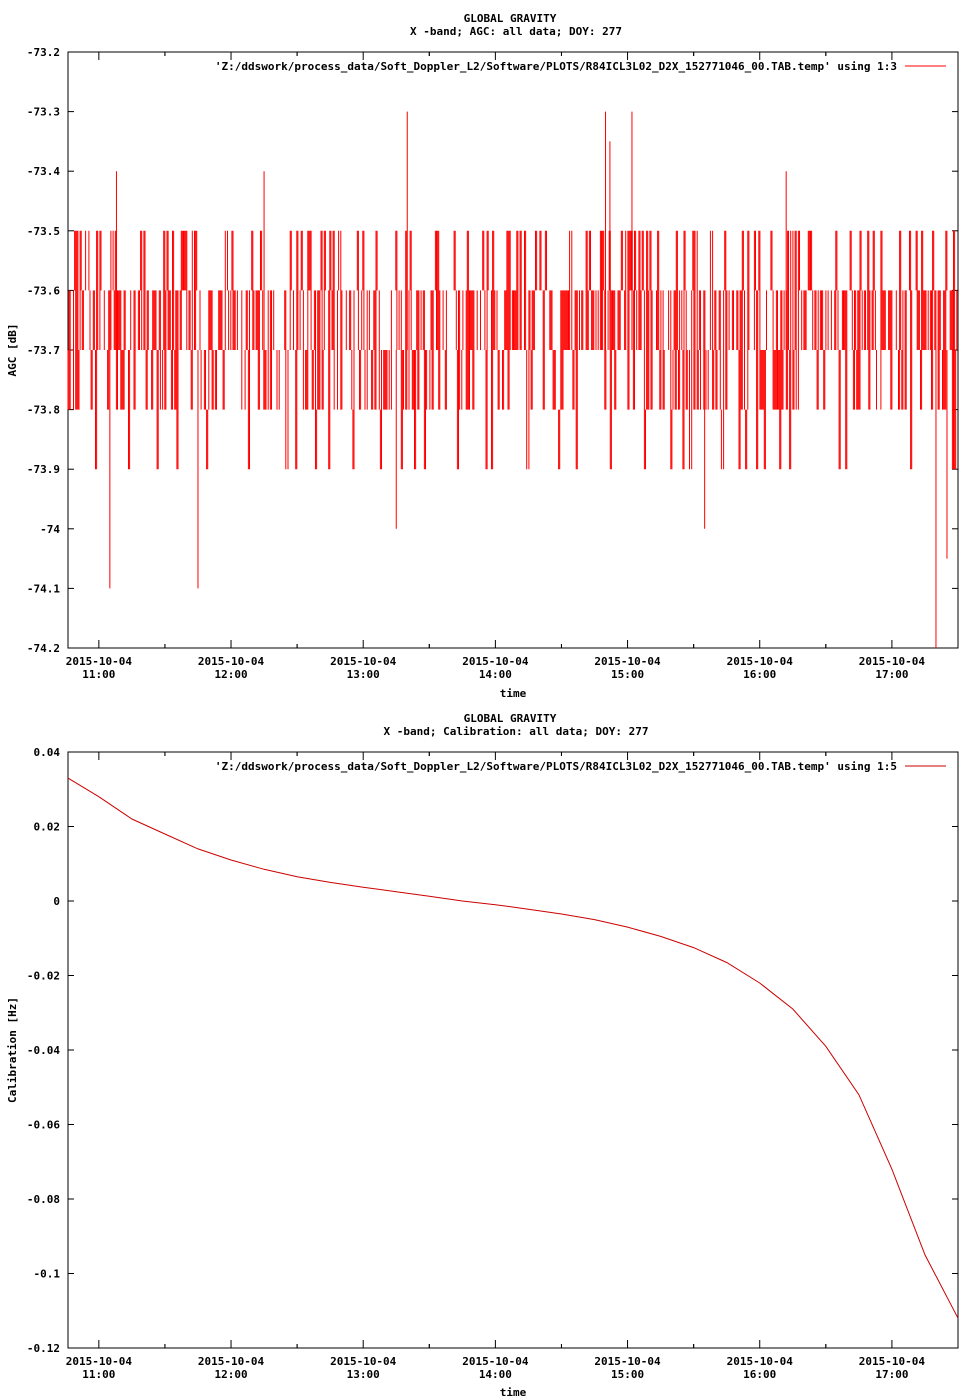  What do you see at coordinates (12, 1050) in the screenshot?
I see `cal-y-axis-label: Calibration [Hz]` at bounding box center [12, 1050].